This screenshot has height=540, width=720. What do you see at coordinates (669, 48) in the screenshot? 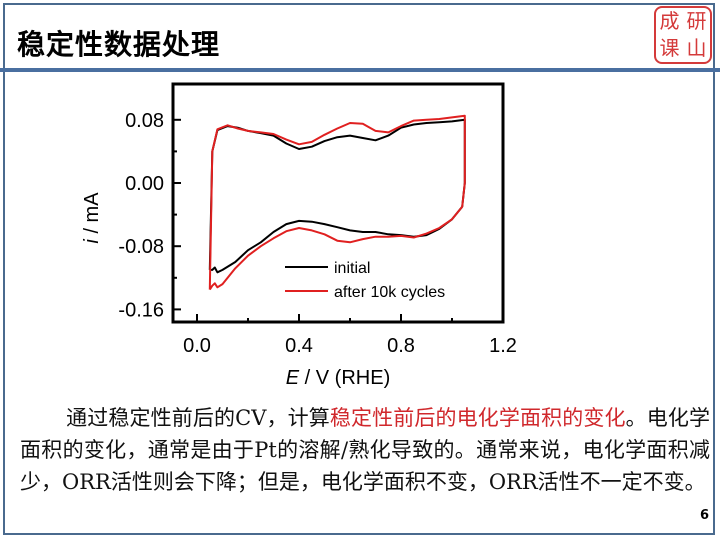
I see `seal-char: 课` at bounding box center [669, 48].